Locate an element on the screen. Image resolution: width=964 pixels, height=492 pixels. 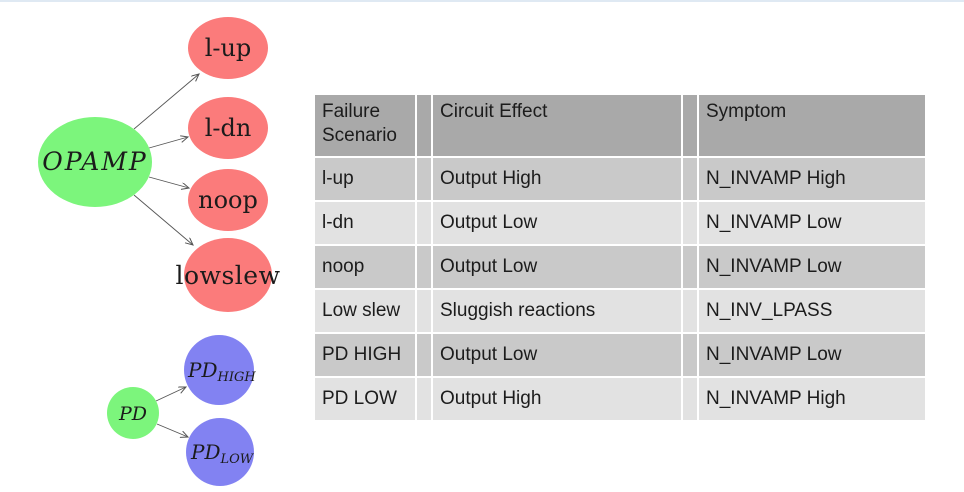
edge-pd-pdlow is located at coordinates (172, 430).